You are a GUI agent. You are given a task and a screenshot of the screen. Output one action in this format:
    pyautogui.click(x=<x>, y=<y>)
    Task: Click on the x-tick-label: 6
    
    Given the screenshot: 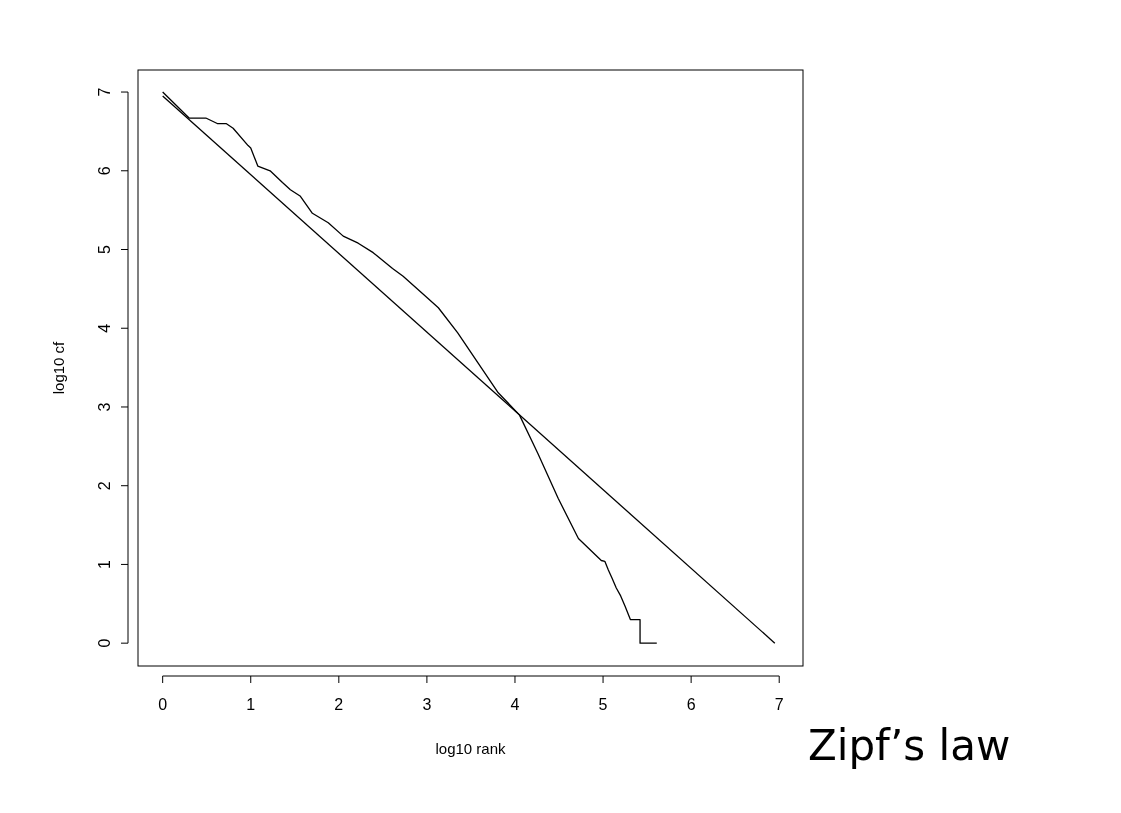 What is the action you would take?
    pyautogui.click(x=691, y=704)
    